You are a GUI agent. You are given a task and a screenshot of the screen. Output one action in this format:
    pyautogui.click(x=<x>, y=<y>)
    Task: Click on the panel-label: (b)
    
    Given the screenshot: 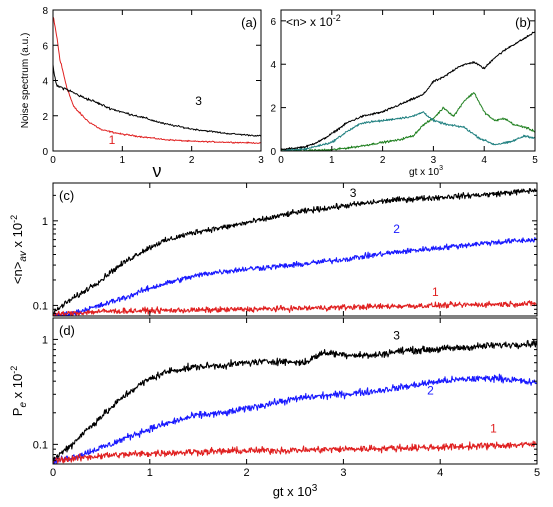 What is the action you would take?
    pyautogui.click(x=523, y=22)
    